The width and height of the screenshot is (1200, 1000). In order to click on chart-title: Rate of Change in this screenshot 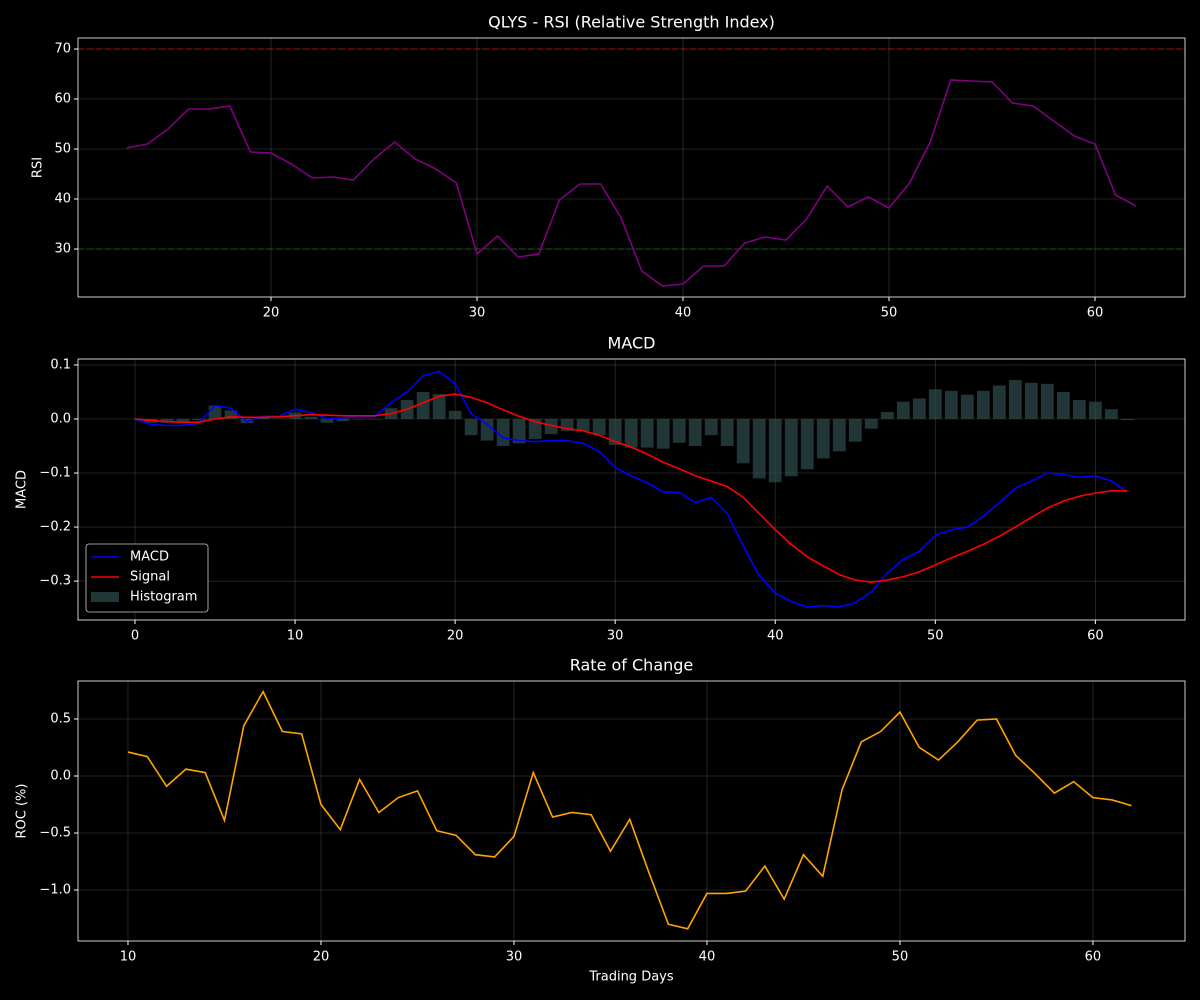, I will do `click(632, 665)`.